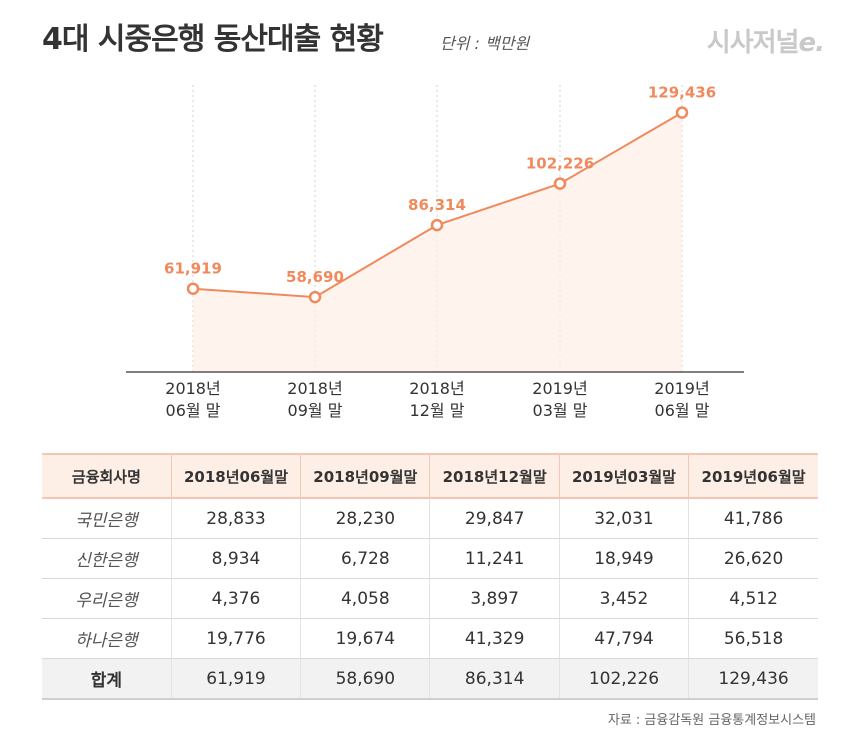 The height and width of the screenshot is (739, 860). I want to click on table-cell: 32,031, so click(623, 518).